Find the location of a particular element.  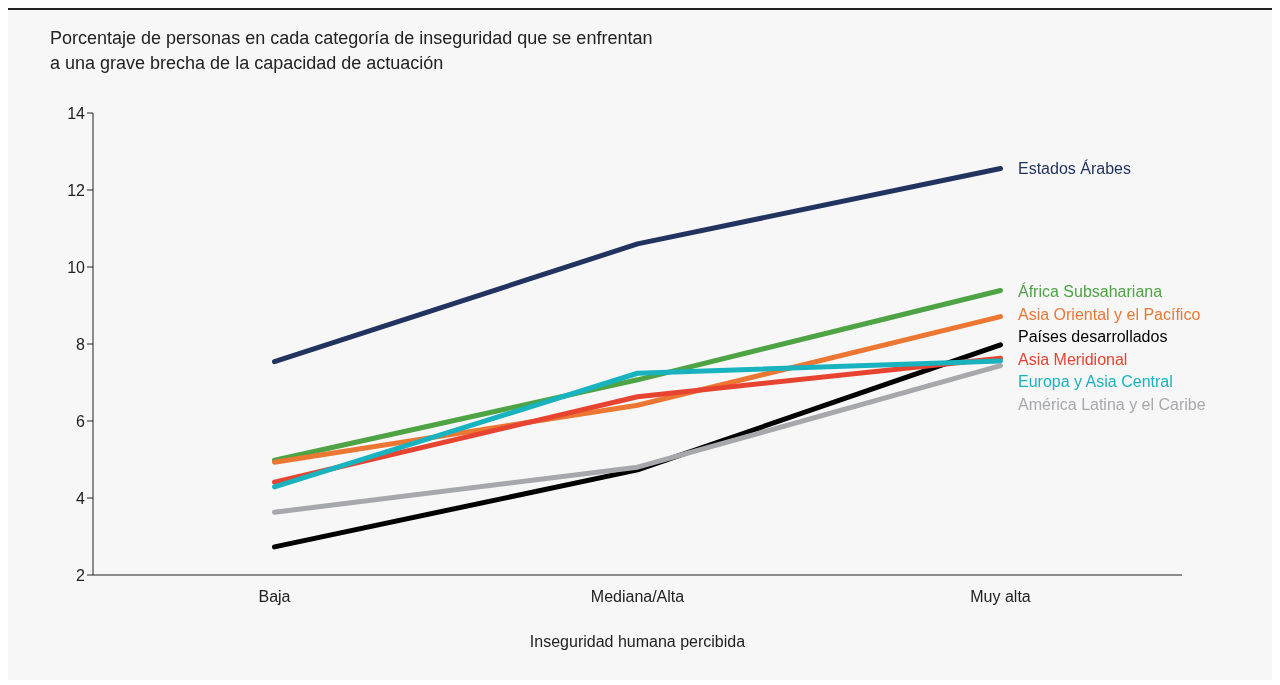

y-tick-label: 10 is located at coordinates (76, 267).